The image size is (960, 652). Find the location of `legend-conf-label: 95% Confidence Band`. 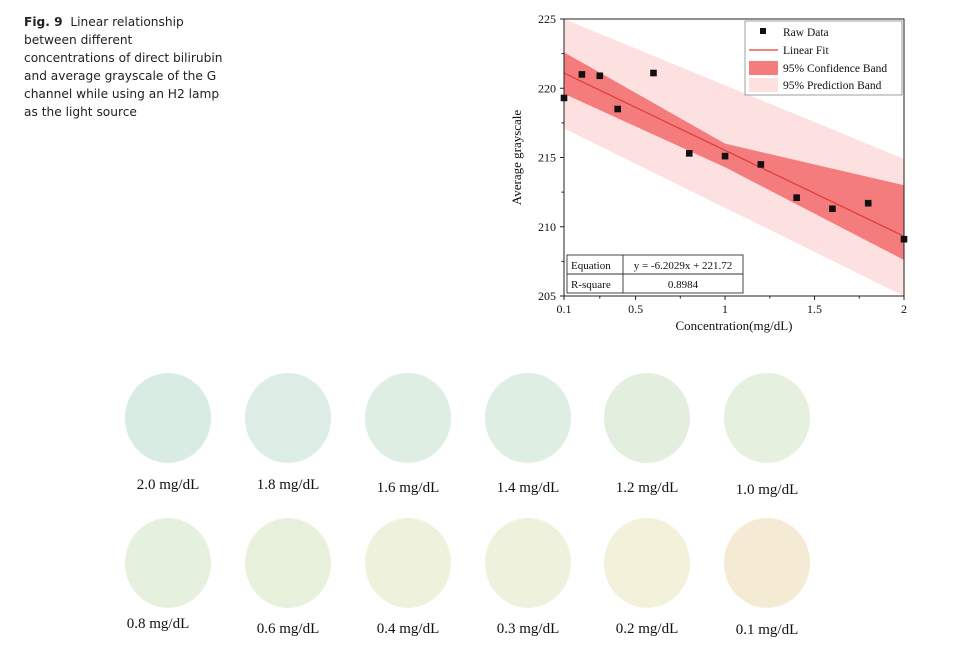

legend-conf-label: 95% Confidence Band is located at coordinates (835, 69).